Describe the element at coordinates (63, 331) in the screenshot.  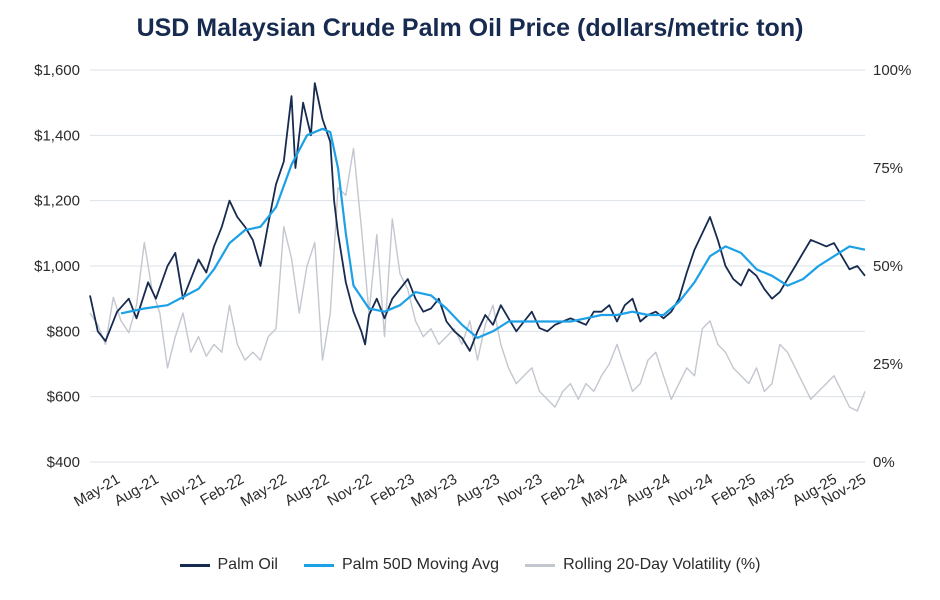
I see `y-left-tick-label: $800` at that location.